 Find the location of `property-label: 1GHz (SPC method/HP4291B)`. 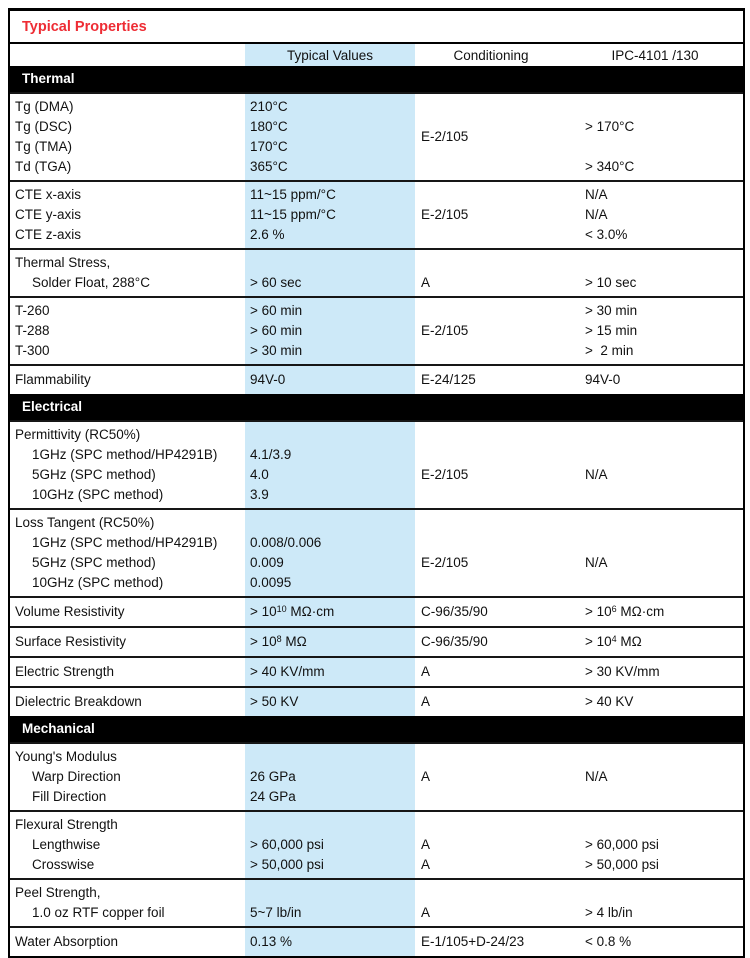

property-label: 1GHz (SPC method/HP4291B) is located at coordinates (125, 454).